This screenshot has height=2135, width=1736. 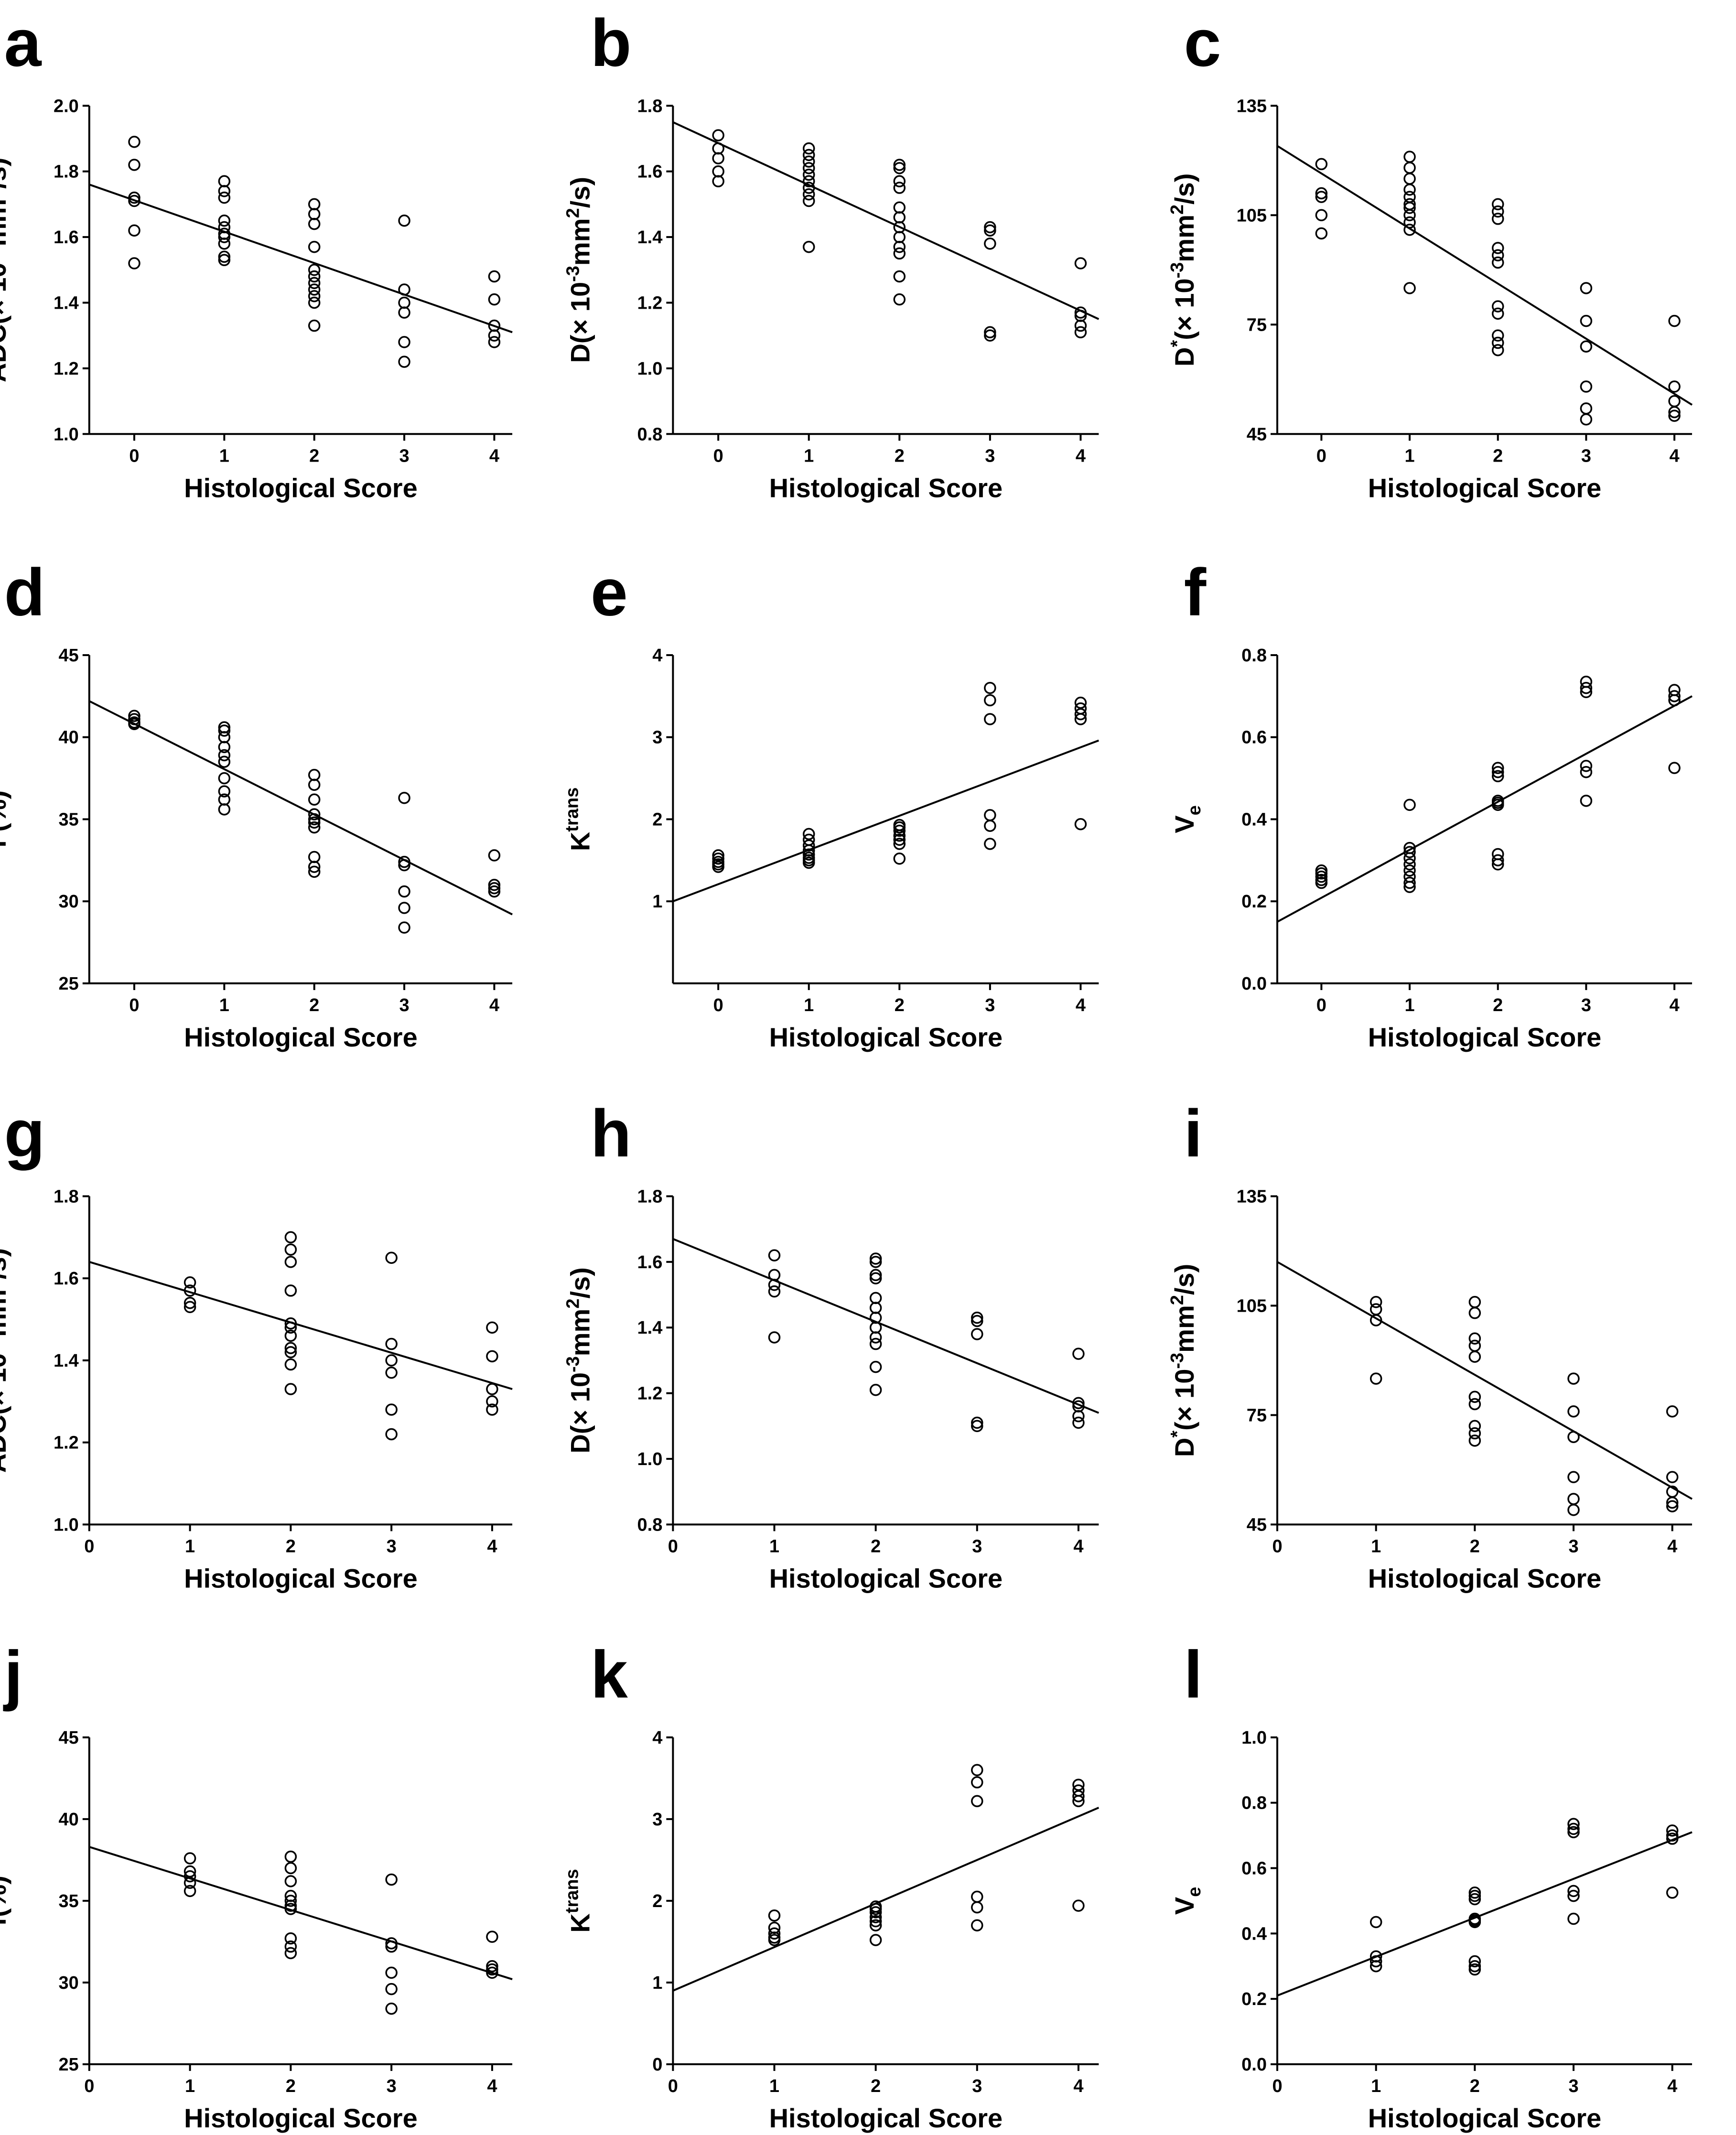 What do you see at coordinates (1257, 434) in the screenshot?
I see `y-tick-label: 45` at bounding box center [1257, 434].